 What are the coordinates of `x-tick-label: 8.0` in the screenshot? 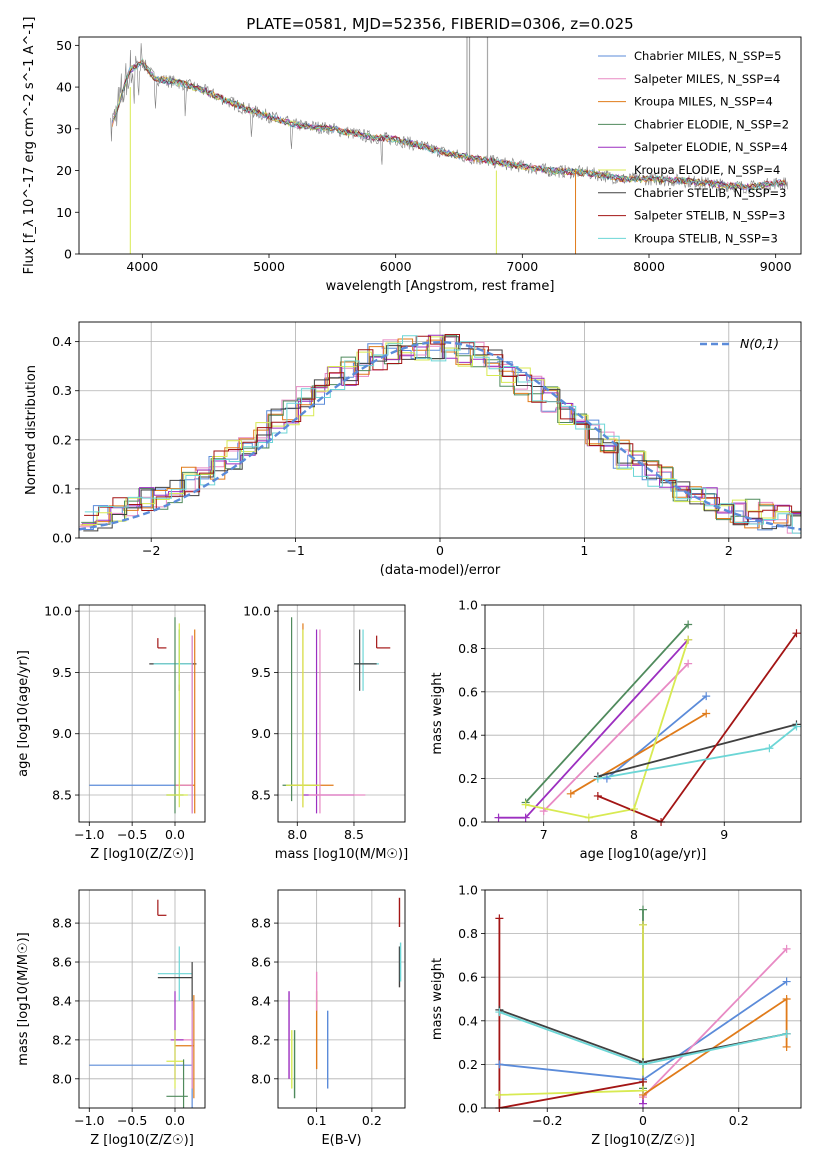 It's located at (297, 834).